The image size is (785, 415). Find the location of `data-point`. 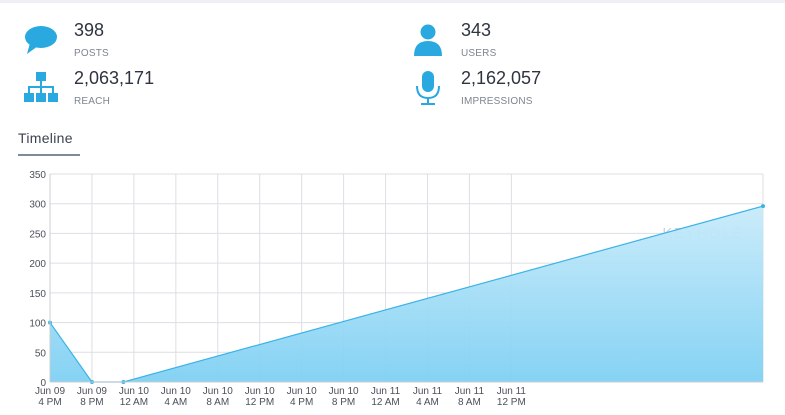

data-point is located at coordinates (763, 206).